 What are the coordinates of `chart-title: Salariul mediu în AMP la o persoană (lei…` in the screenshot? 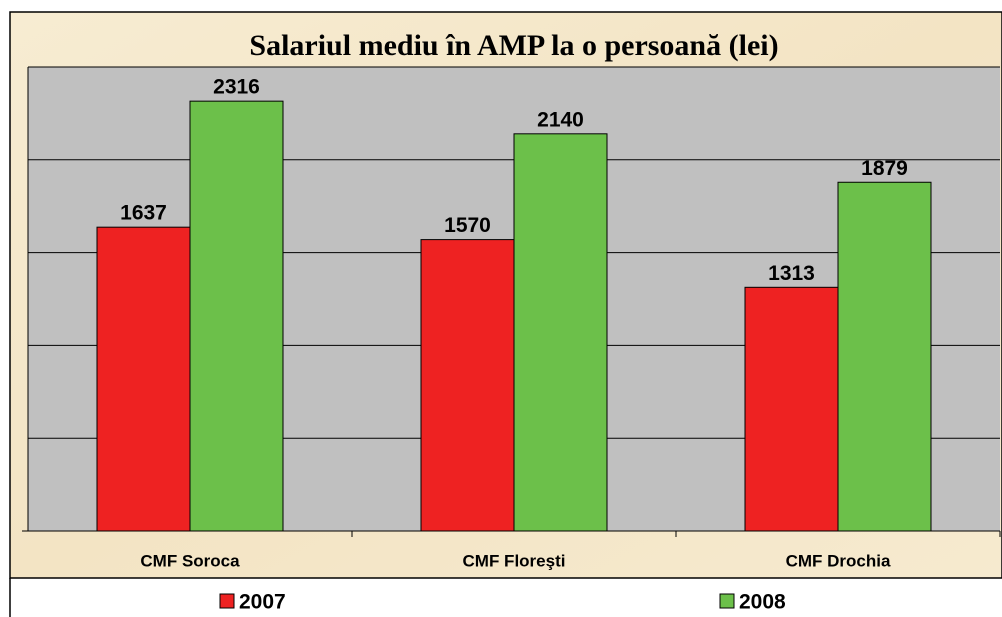 It's located at (513, 45).